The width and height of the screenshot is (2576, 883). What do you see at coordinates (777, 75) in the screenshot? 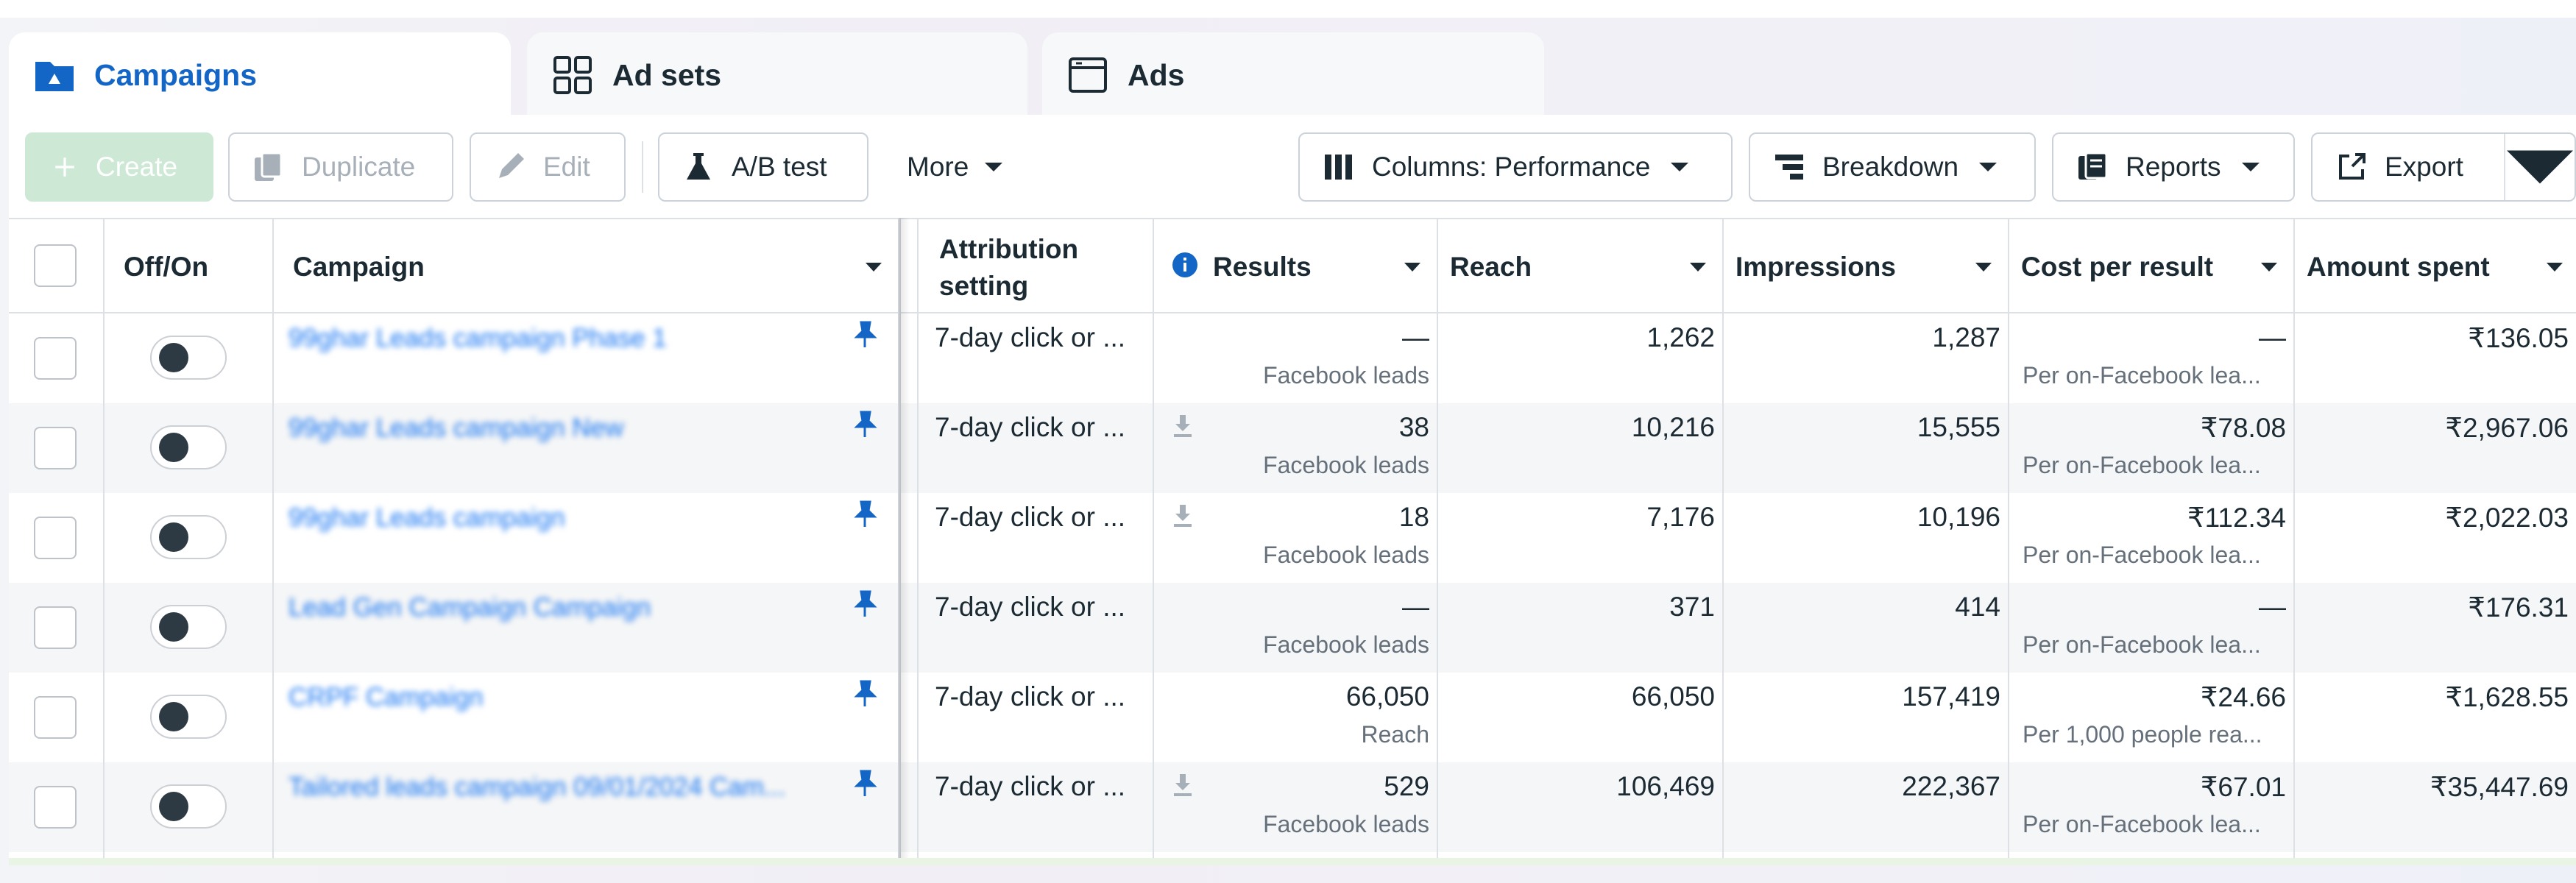
I see `tab-ad-sets: Ad sets` at bounding box center [777, 75].